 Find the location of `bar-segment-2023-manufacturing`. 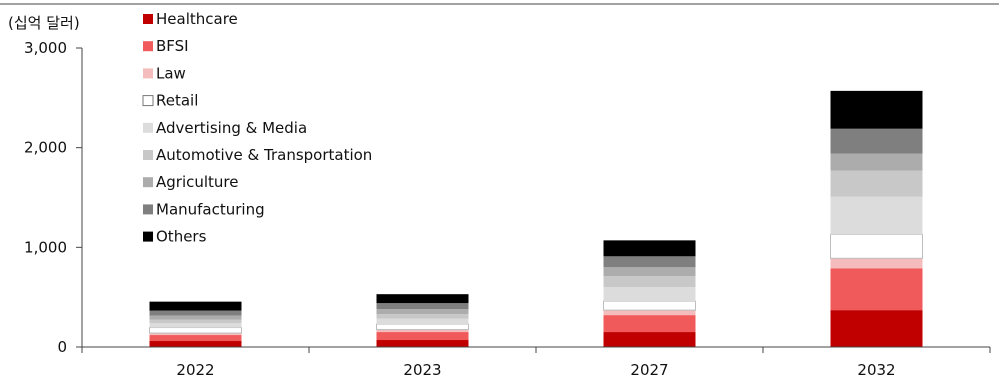

bar-segment-2023-manufacturing is located at coordinates (422, 306).